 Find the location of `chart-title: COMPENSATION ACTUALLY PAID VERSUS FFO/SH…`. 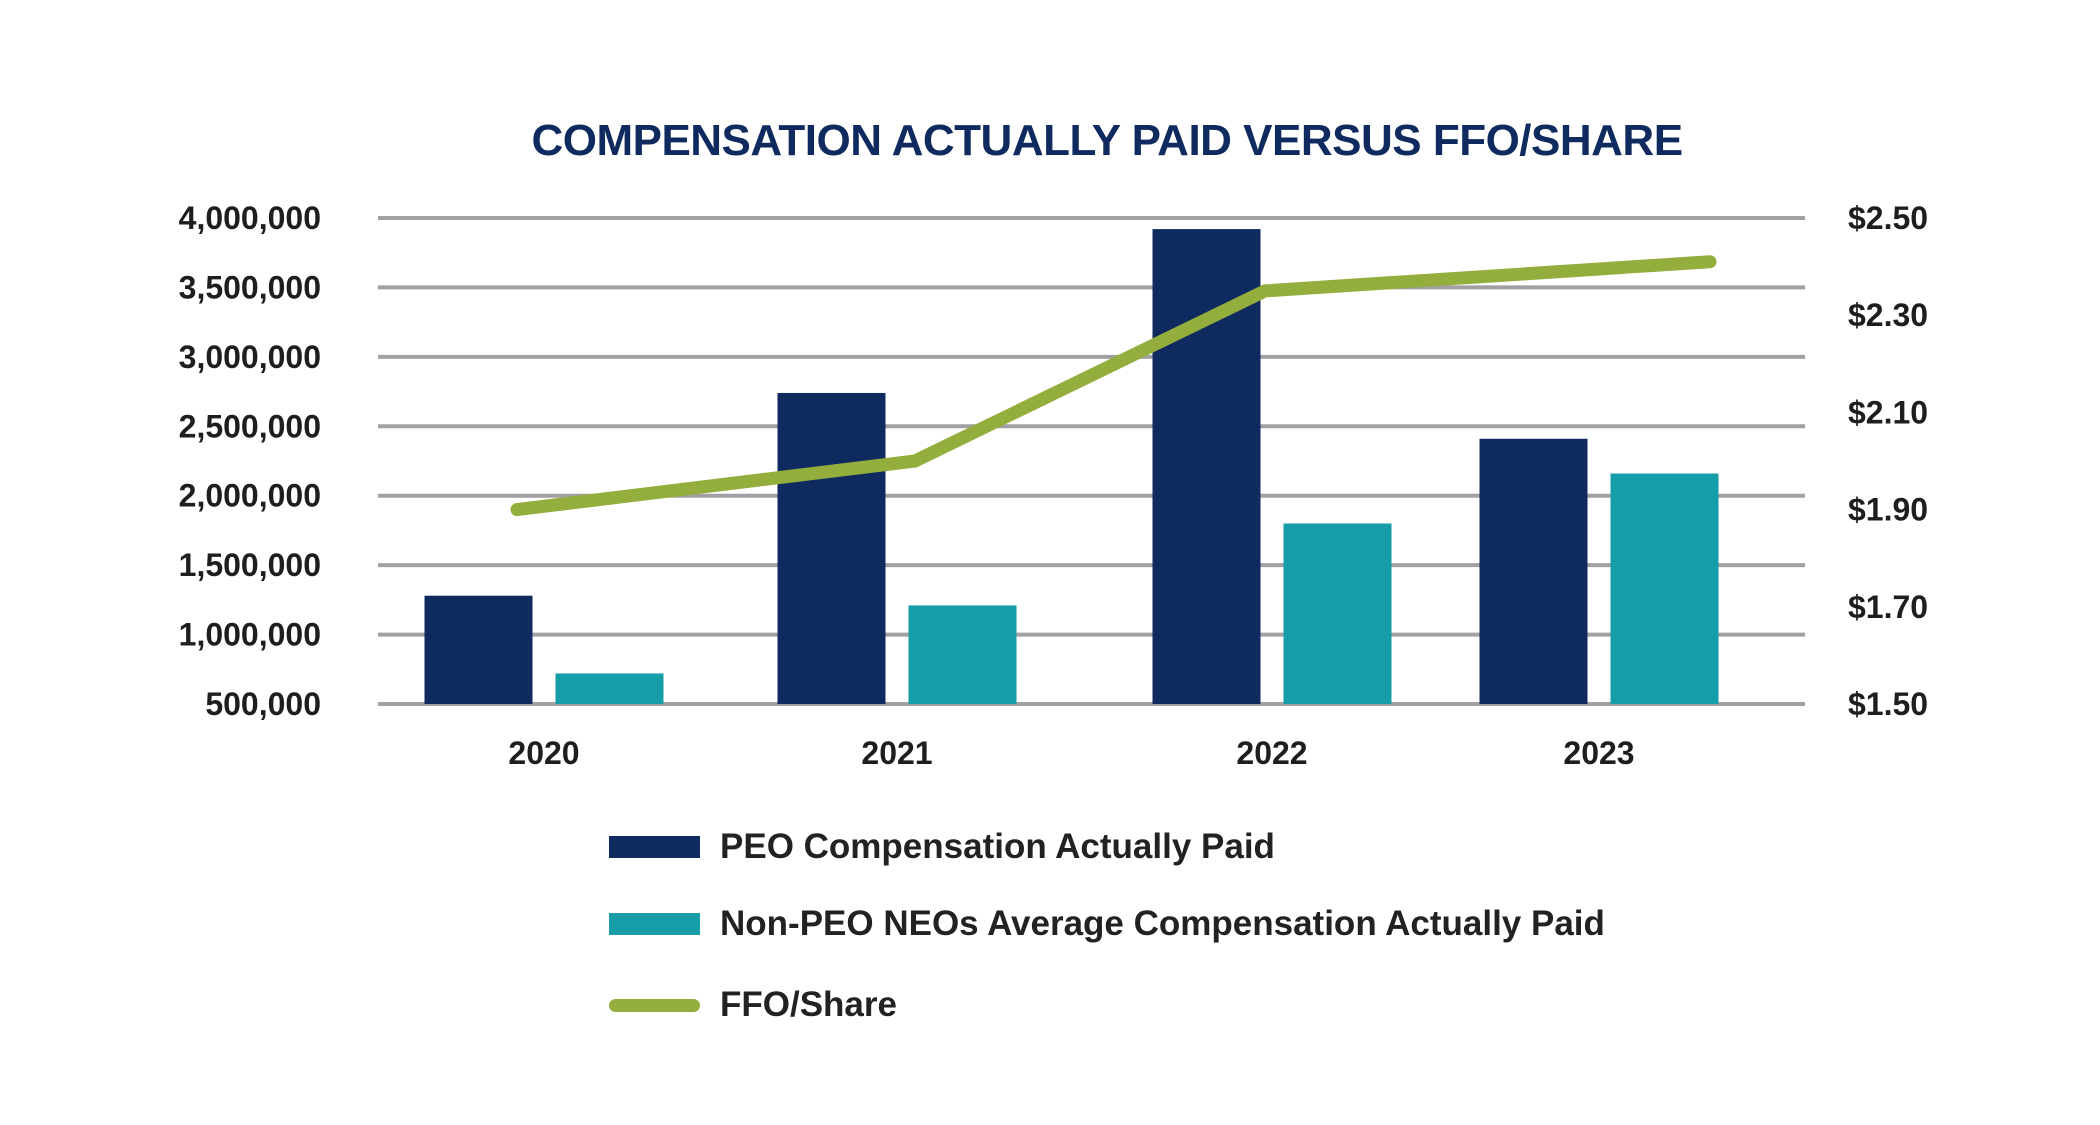

chart-title: COMPENSATION ACTUALLY PAID VERSUS FFO/SH… is located at coordinates (1107, 140).